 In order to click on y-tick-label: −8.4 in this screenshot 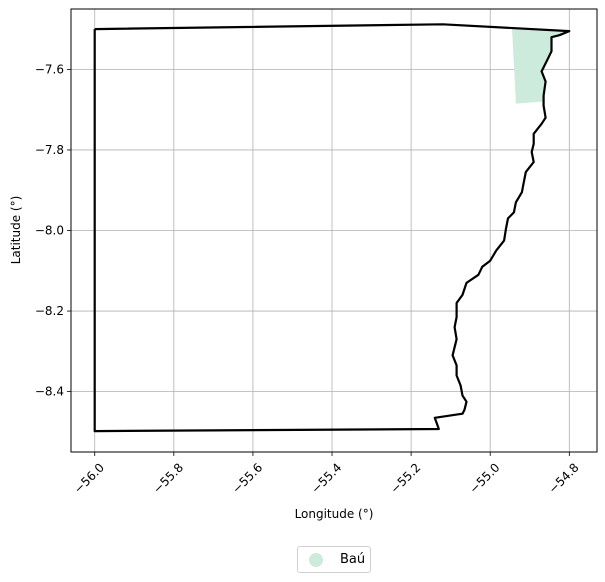, I will do `click(49, 392)`.